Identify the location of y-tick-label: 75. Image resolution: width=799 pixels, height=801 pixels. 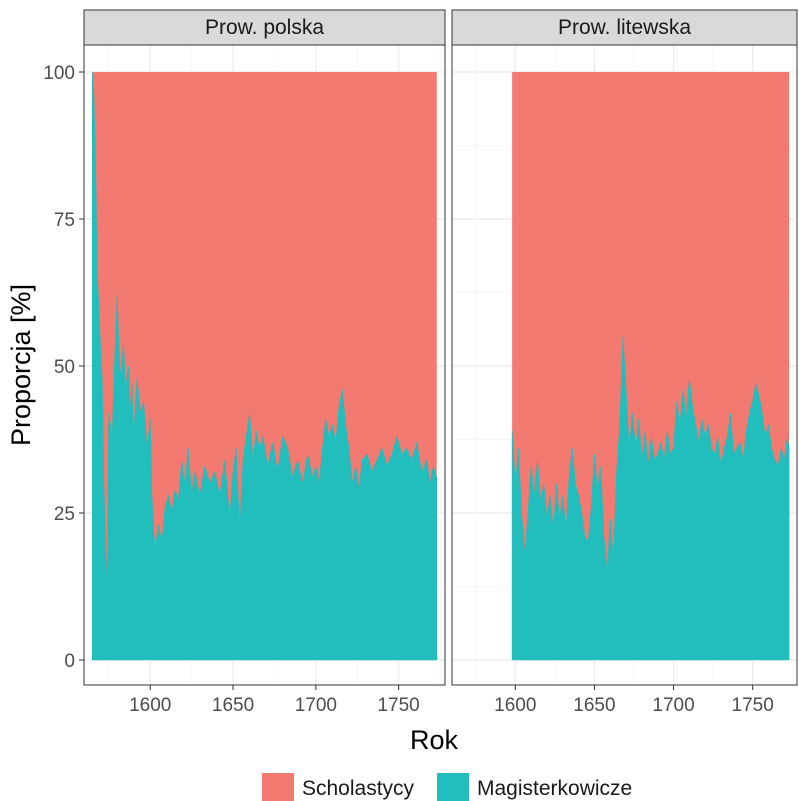
(64, 220).